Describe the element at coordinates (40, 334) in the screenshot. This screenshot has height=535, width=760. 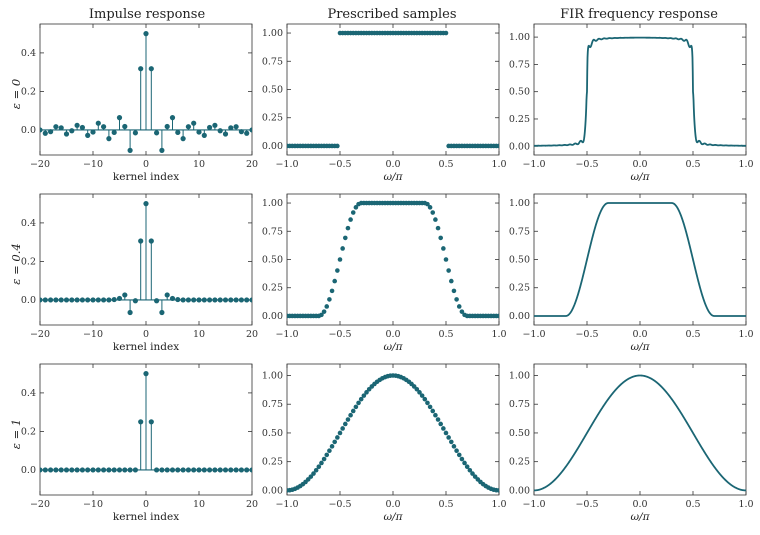
I see `x-tick-label: −20` at that location.